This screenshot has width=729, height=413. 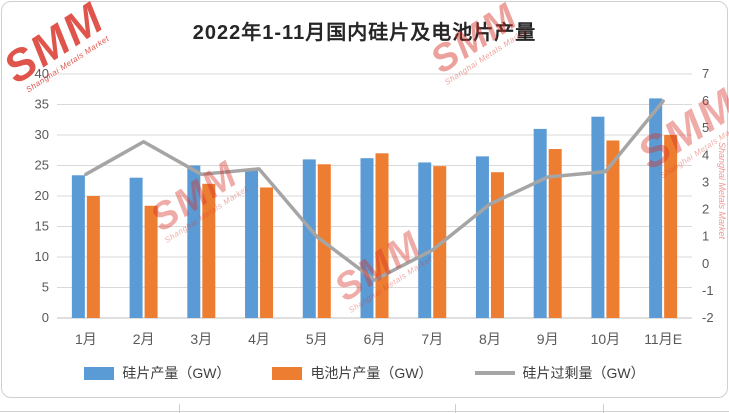 What do you see at coordinates (583, 373) in the screenshot?
I see `legend-label-surplus: 硅片过剩量（GW）` at bounding box center [583, 373].